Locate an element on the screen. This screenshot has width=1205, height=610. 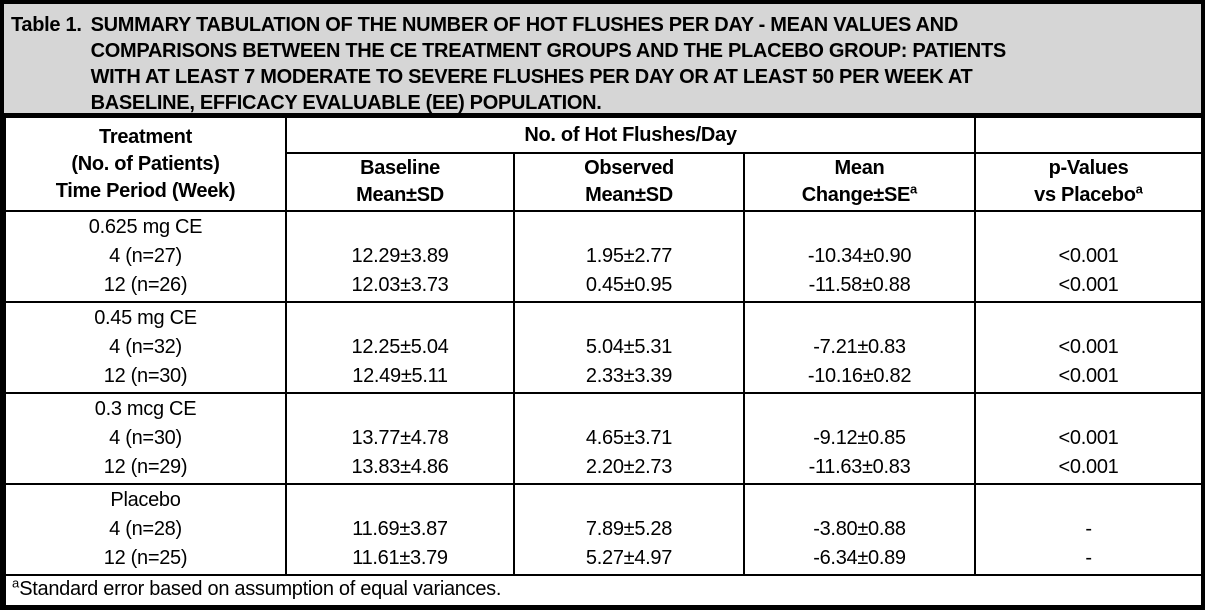
observed-value: 4.65±3.71 is located at coordinates (629, 438).